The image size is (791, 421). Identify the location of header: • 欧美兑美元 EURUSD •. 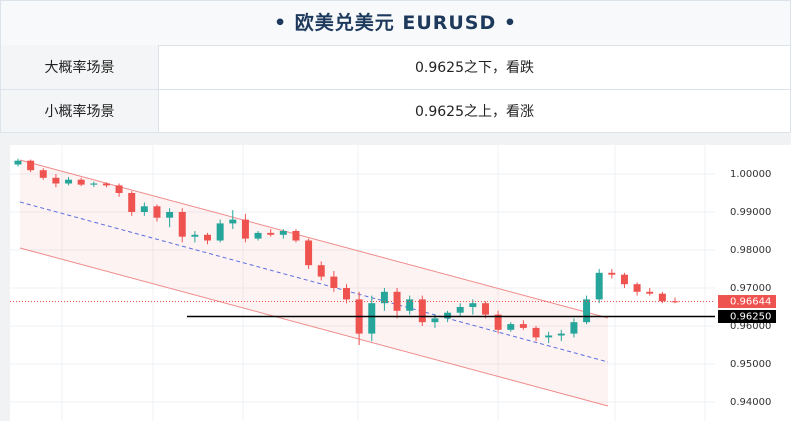
(395, 23).